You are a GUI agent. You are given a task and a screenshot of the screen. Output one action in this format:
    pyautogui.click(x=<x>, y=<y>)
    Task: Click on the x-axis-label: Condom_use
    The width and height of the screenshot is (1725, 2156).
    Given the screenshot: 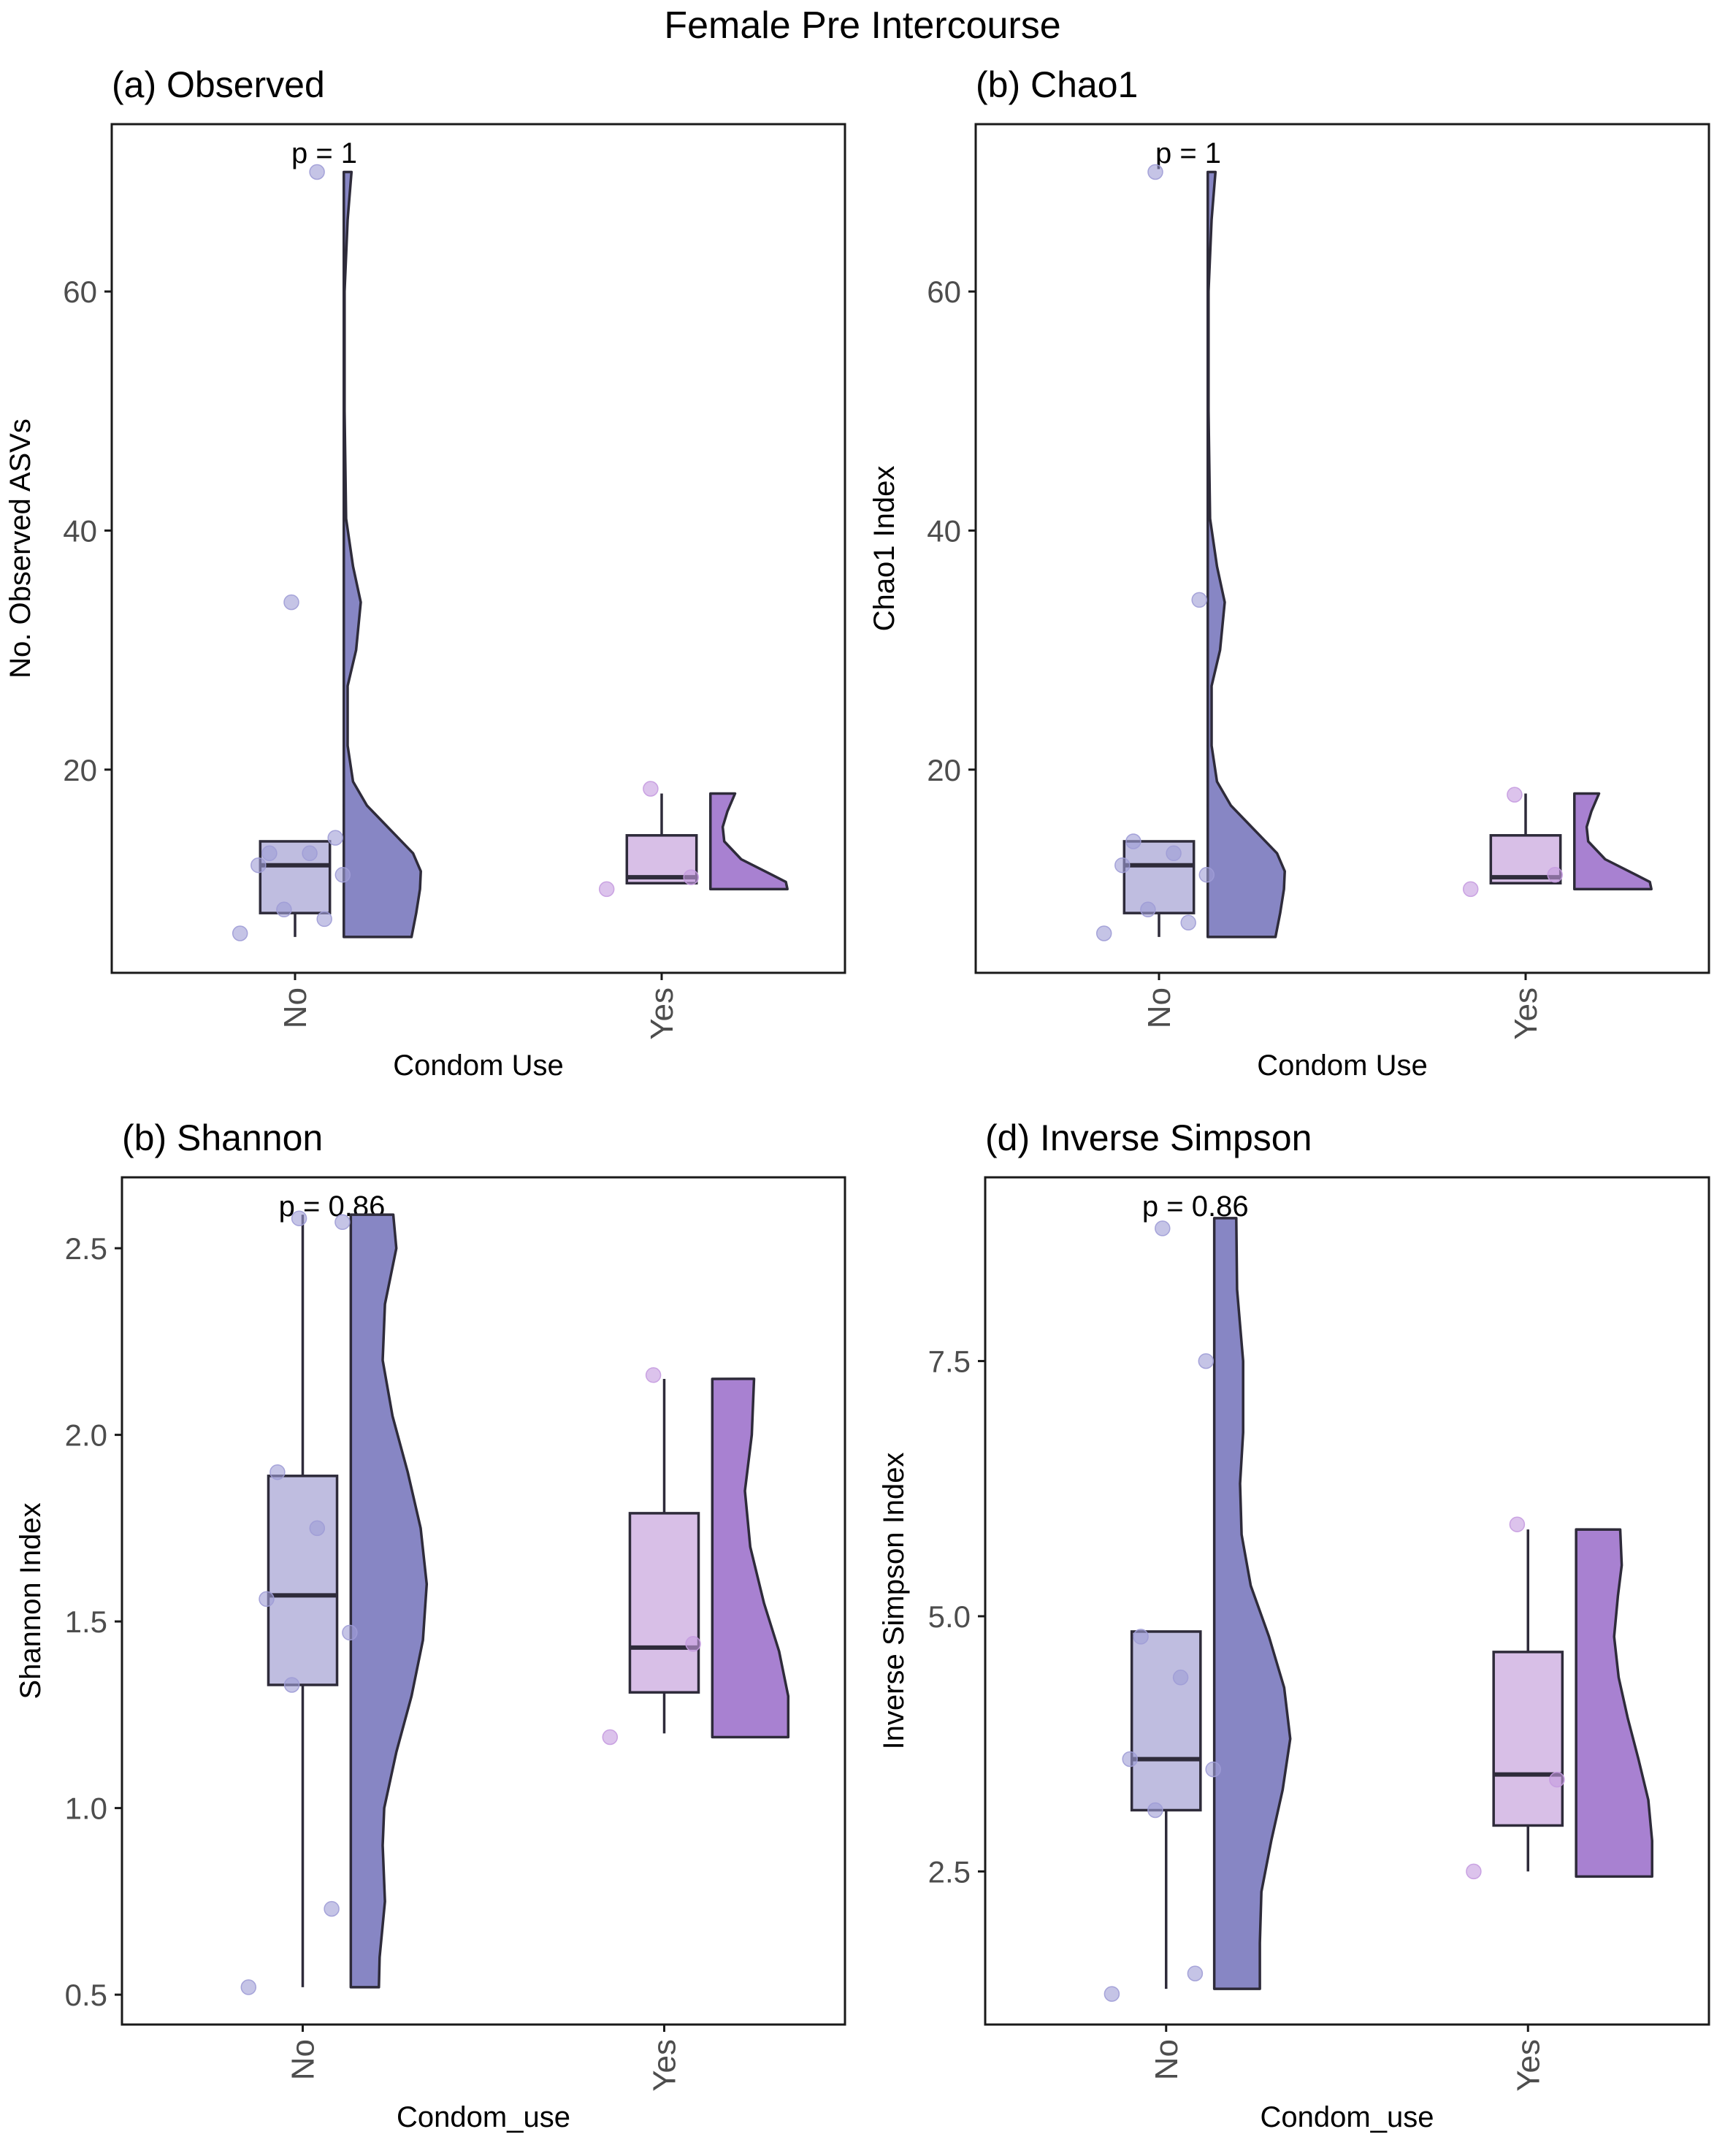 What is the action you would take?
    pyautogui.click(x=1347, y=2117)
    